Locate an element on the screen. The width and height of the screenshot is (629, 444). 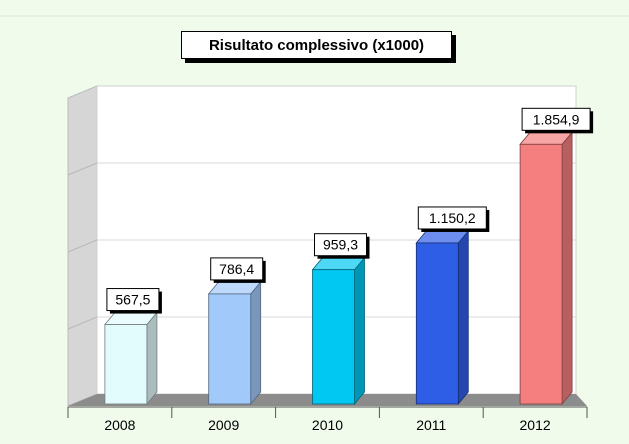
x-tick-label: 2009 is located at coordinates (223, 425).